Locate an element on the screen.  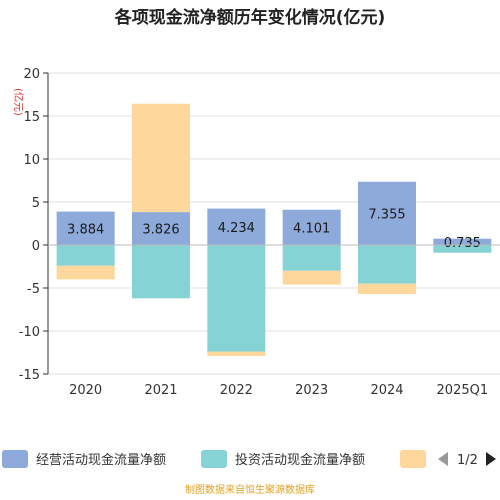
bar-series-2-2022 is located at coordinates (236, 353).